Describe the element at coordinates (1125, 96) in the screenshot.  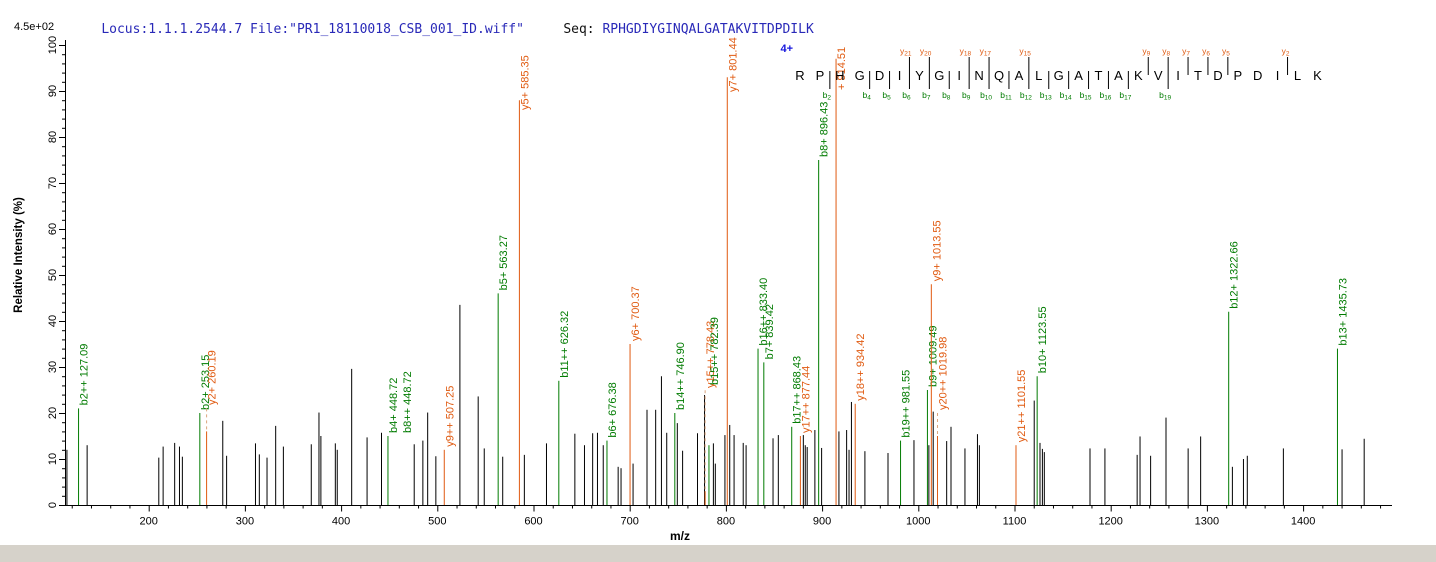
I see `cleavage-ion-label: b17` at that location.